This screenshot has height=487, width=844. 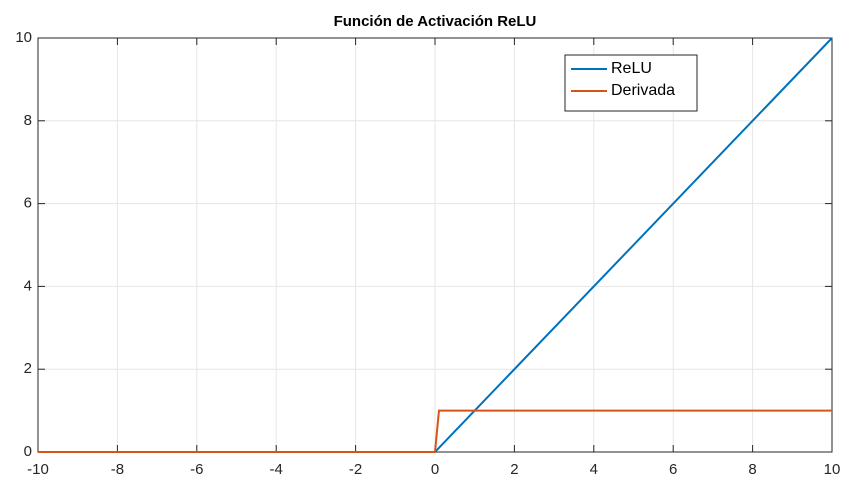 What do you see at coordinates (594, 469) in the screenshot?
I see `x-tick-label: 4` at bounding box center [594, 469].